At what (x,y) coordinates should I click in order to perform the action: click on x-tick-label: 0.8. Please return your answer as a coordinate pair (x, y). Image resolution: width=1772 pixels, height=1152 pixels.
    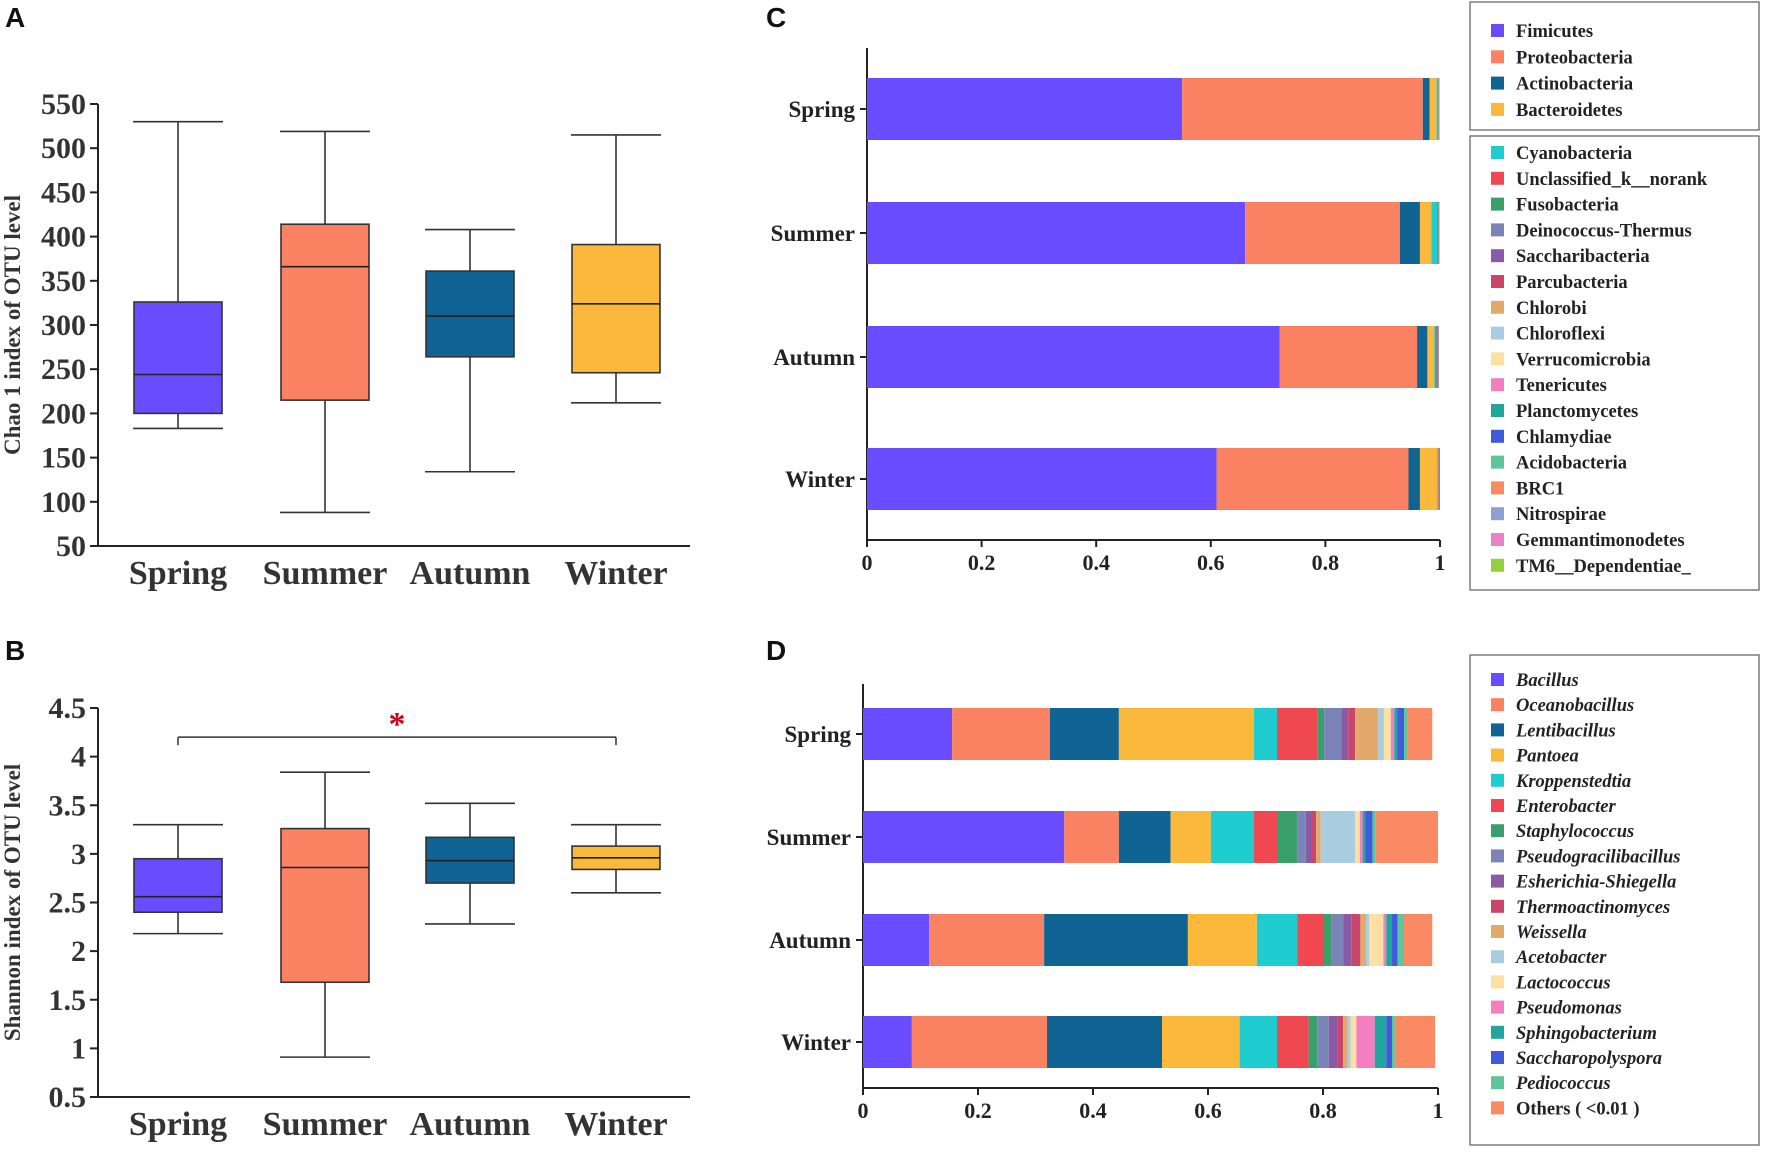
    Looking at the image, I should click on (1326, 562).